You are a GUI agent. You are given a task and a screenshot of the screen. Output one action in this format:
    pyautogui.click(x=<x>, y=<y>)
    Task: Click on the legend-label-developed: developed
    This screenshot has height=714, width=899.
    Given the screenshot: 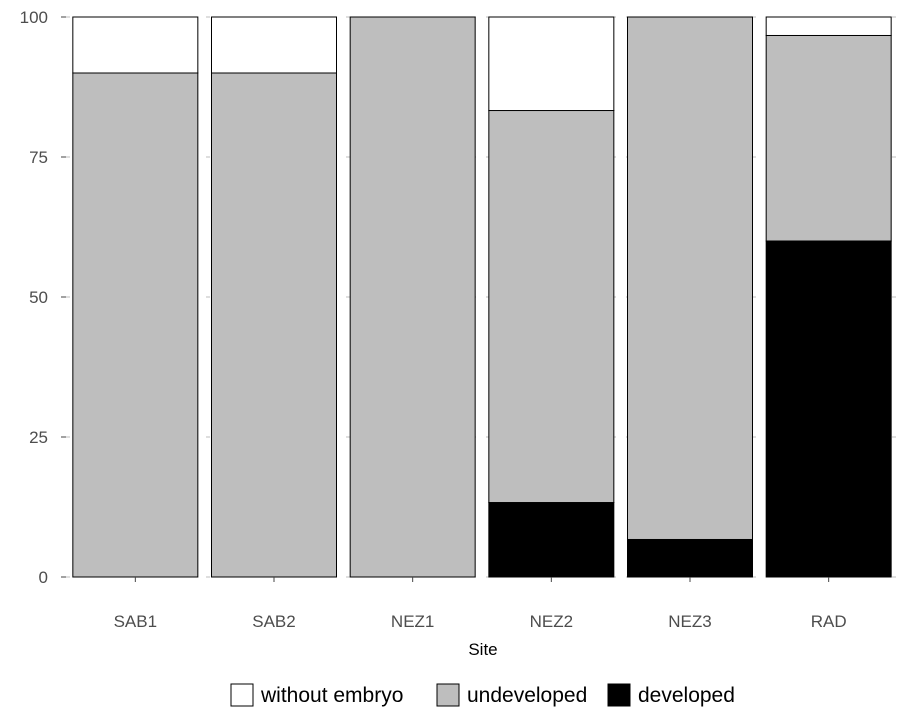 What is the action you would take?
    pyautogui.click(x=686, y=695)
    